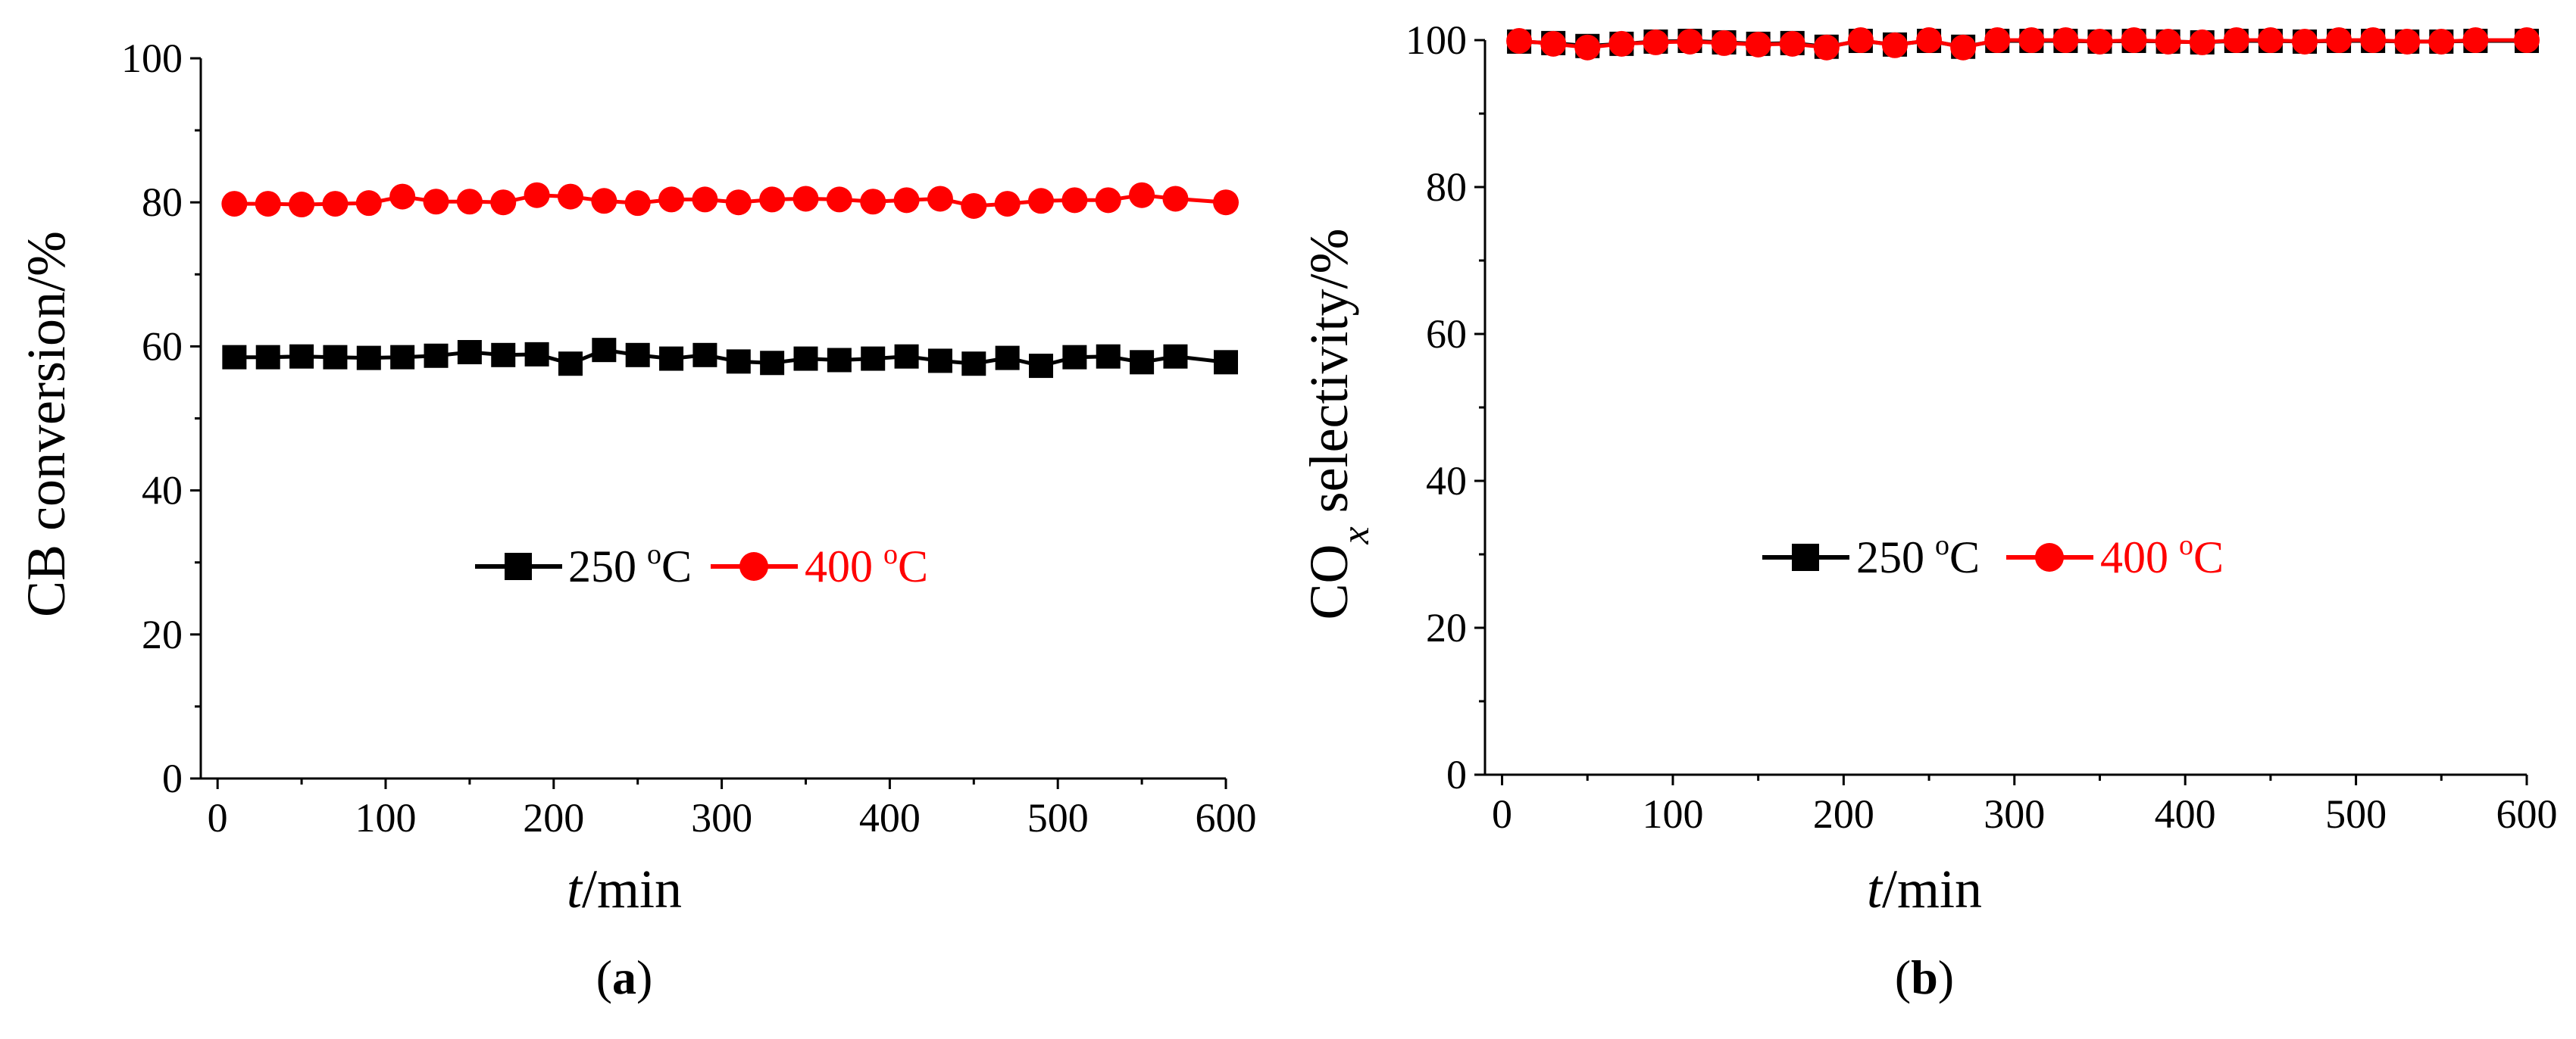 The width and height of the screenshot is (2576, 1039). Describe the element at coordinates (2015, 814) in the screenshot. I see `x-tick-label: 300` at that location.